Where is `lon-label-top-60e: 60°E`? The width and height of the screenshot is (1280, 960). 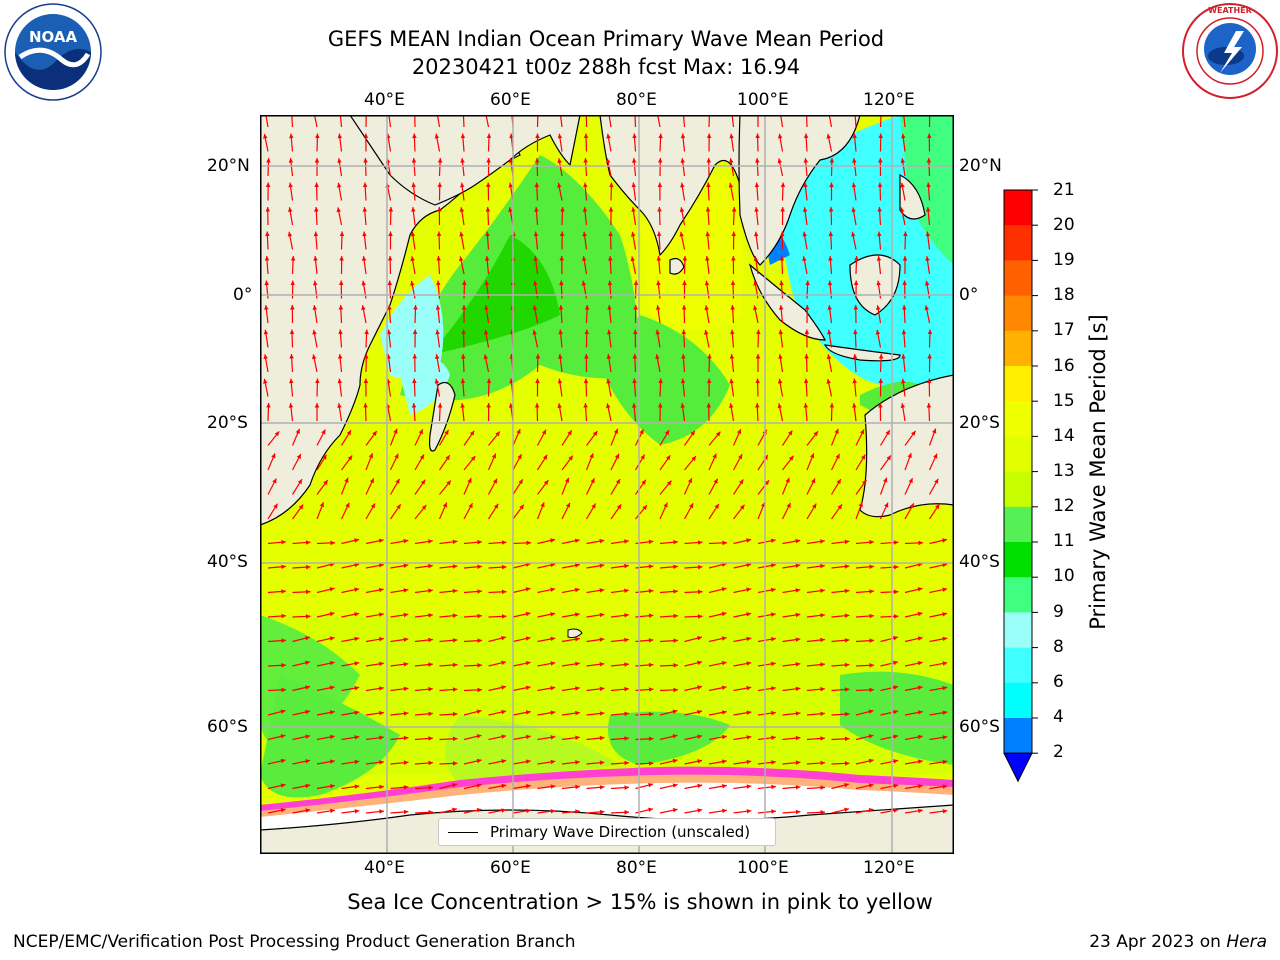
lon-label-top-60e: 60°E is located at coordinates (510, 100).